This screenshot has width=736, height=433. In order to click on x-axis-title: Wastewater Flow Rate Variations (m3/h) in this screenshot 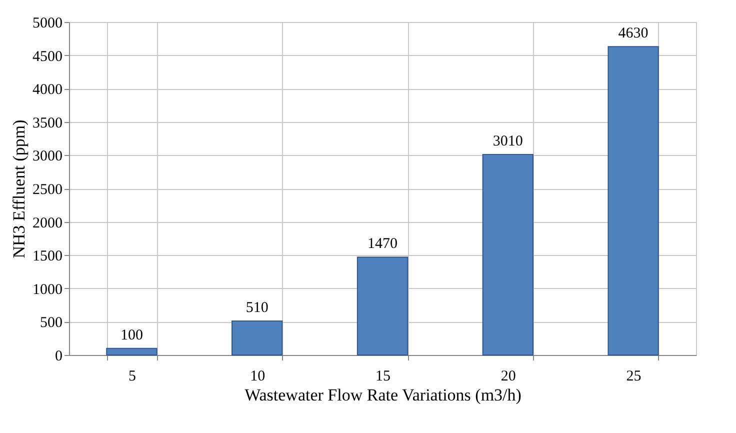, I will do `click(383, 395)`.